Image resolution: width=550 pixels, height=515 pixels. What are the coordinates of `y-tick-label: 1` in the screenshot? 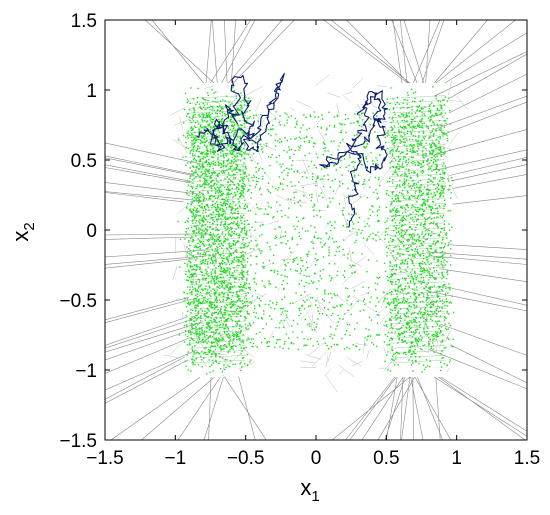 It's located at (91, 91).